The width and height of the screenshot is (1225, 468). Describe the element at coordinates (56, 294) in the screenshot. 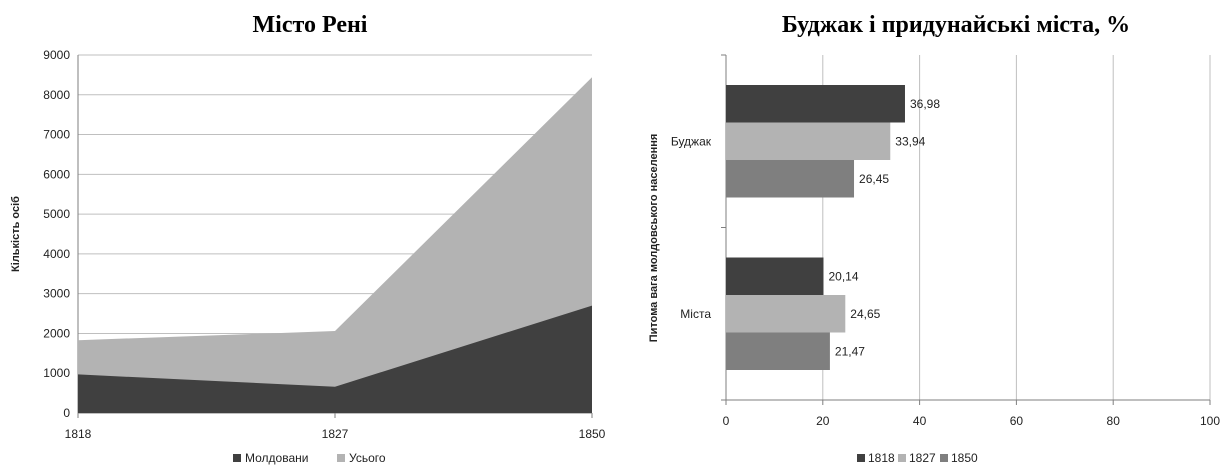

I see `area-y-tick-label: 3000` at that location.